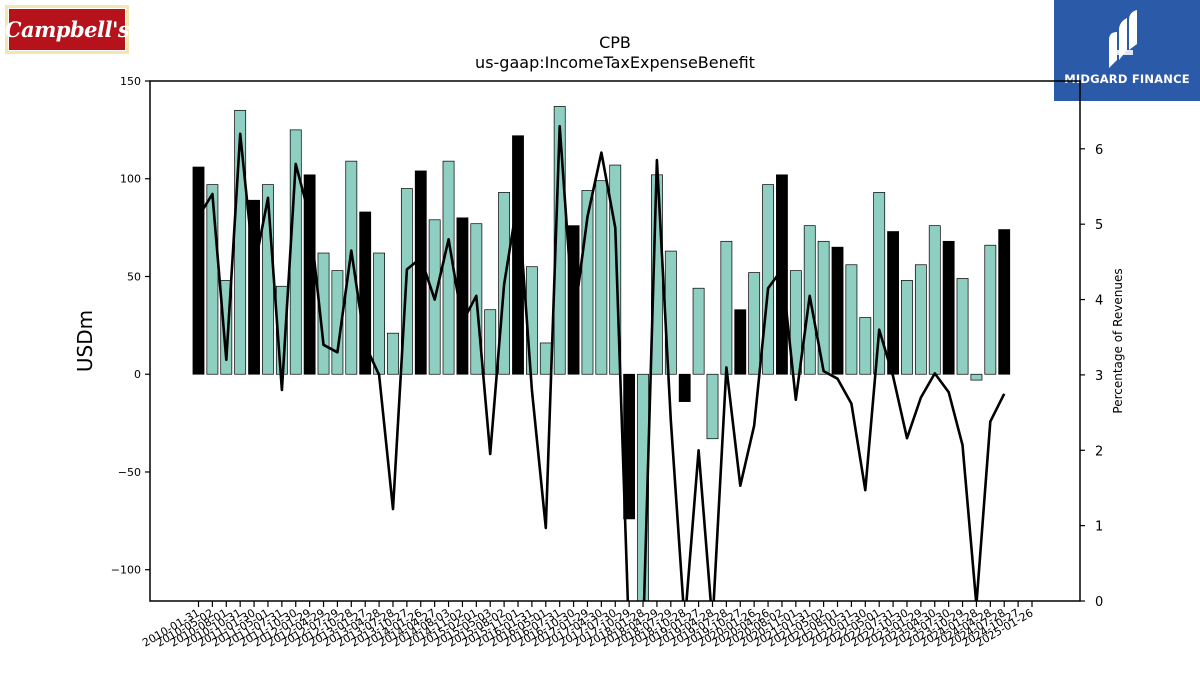 Image resolution: width=1200 pixels, height=675 pixels. What do you see at coordinates (1099, 301) in the screenshot?
I see `y2-tick-label: 4` at bounding box center [1099, 301].